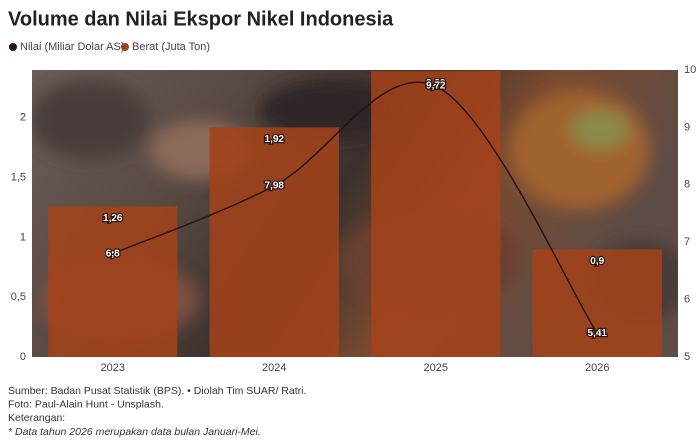 The width and height of the screenshot is (700, 441). What do you see at coordinates (113, 218) in the screenshot?
I see `bar-value-label: 1,26` at bounding box center [113, 218].